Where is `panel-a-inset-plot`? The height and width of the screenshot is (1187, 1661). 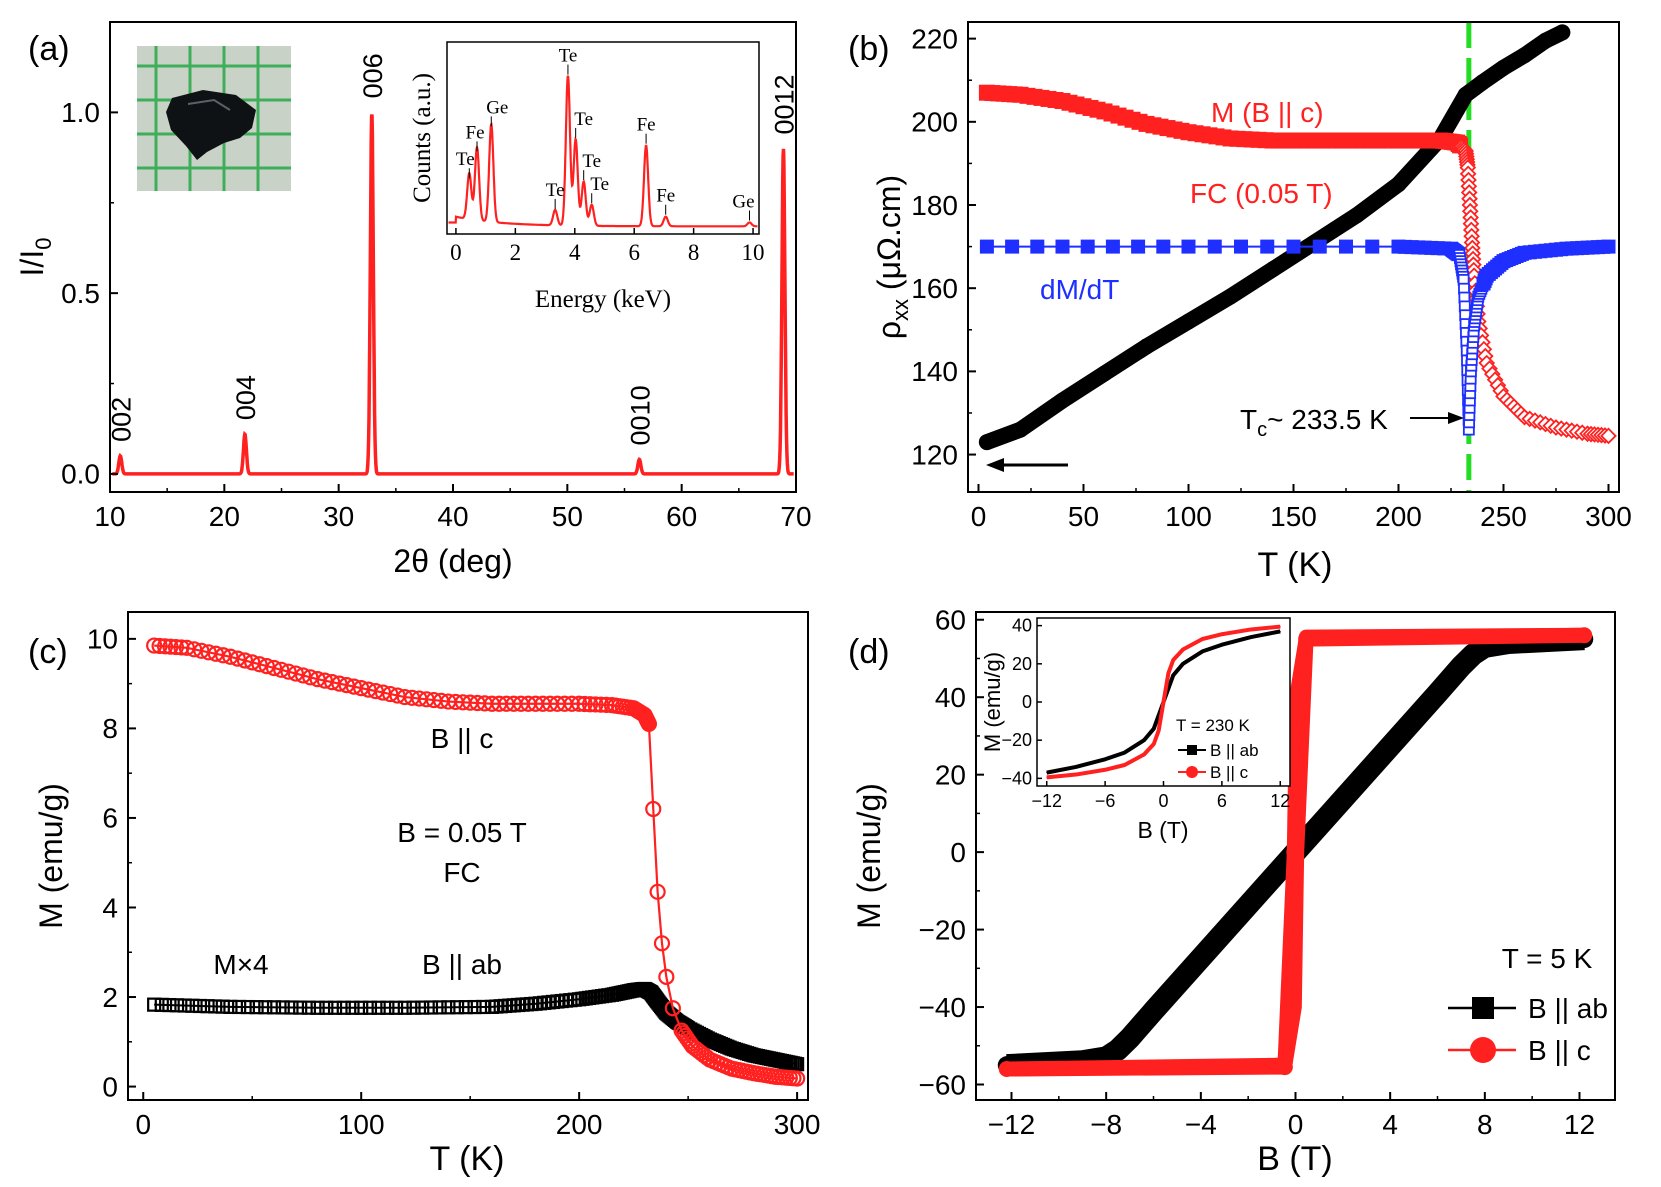 panel-a-inset-plot is located at coordinates (603, 151).